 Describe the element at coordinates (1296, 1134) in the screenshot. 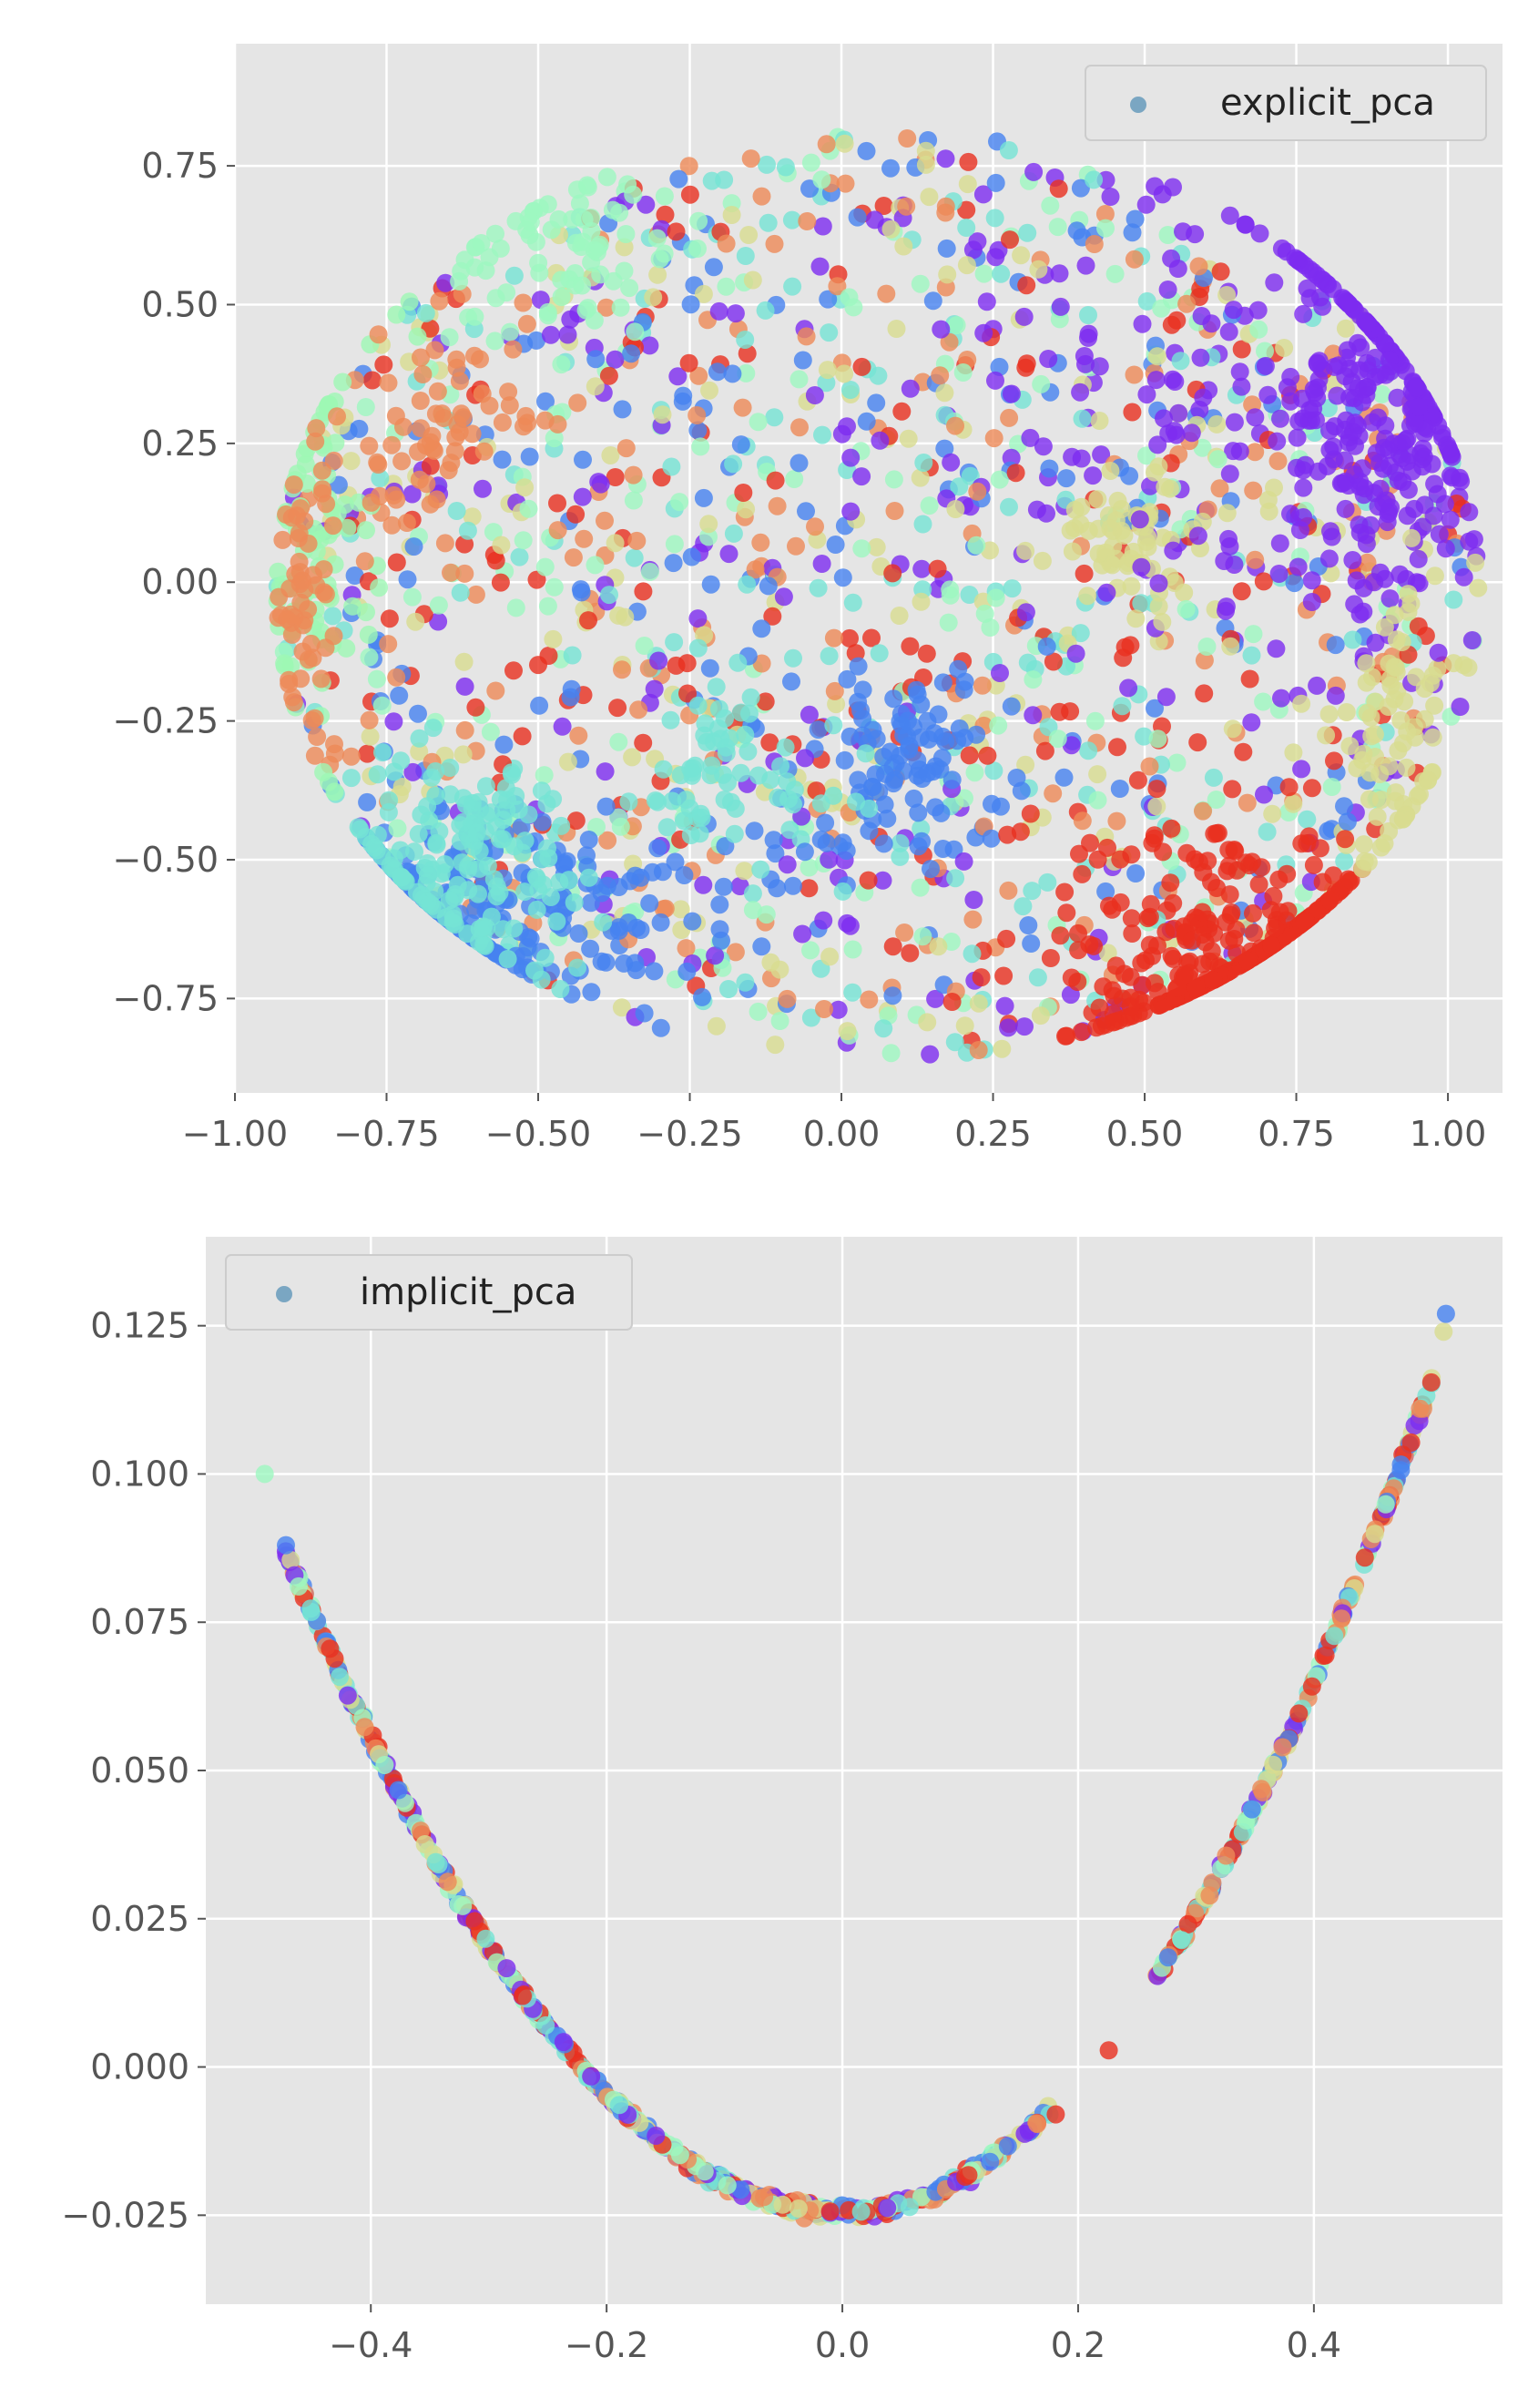

I see `x-tick-label: 0.75` at that location.